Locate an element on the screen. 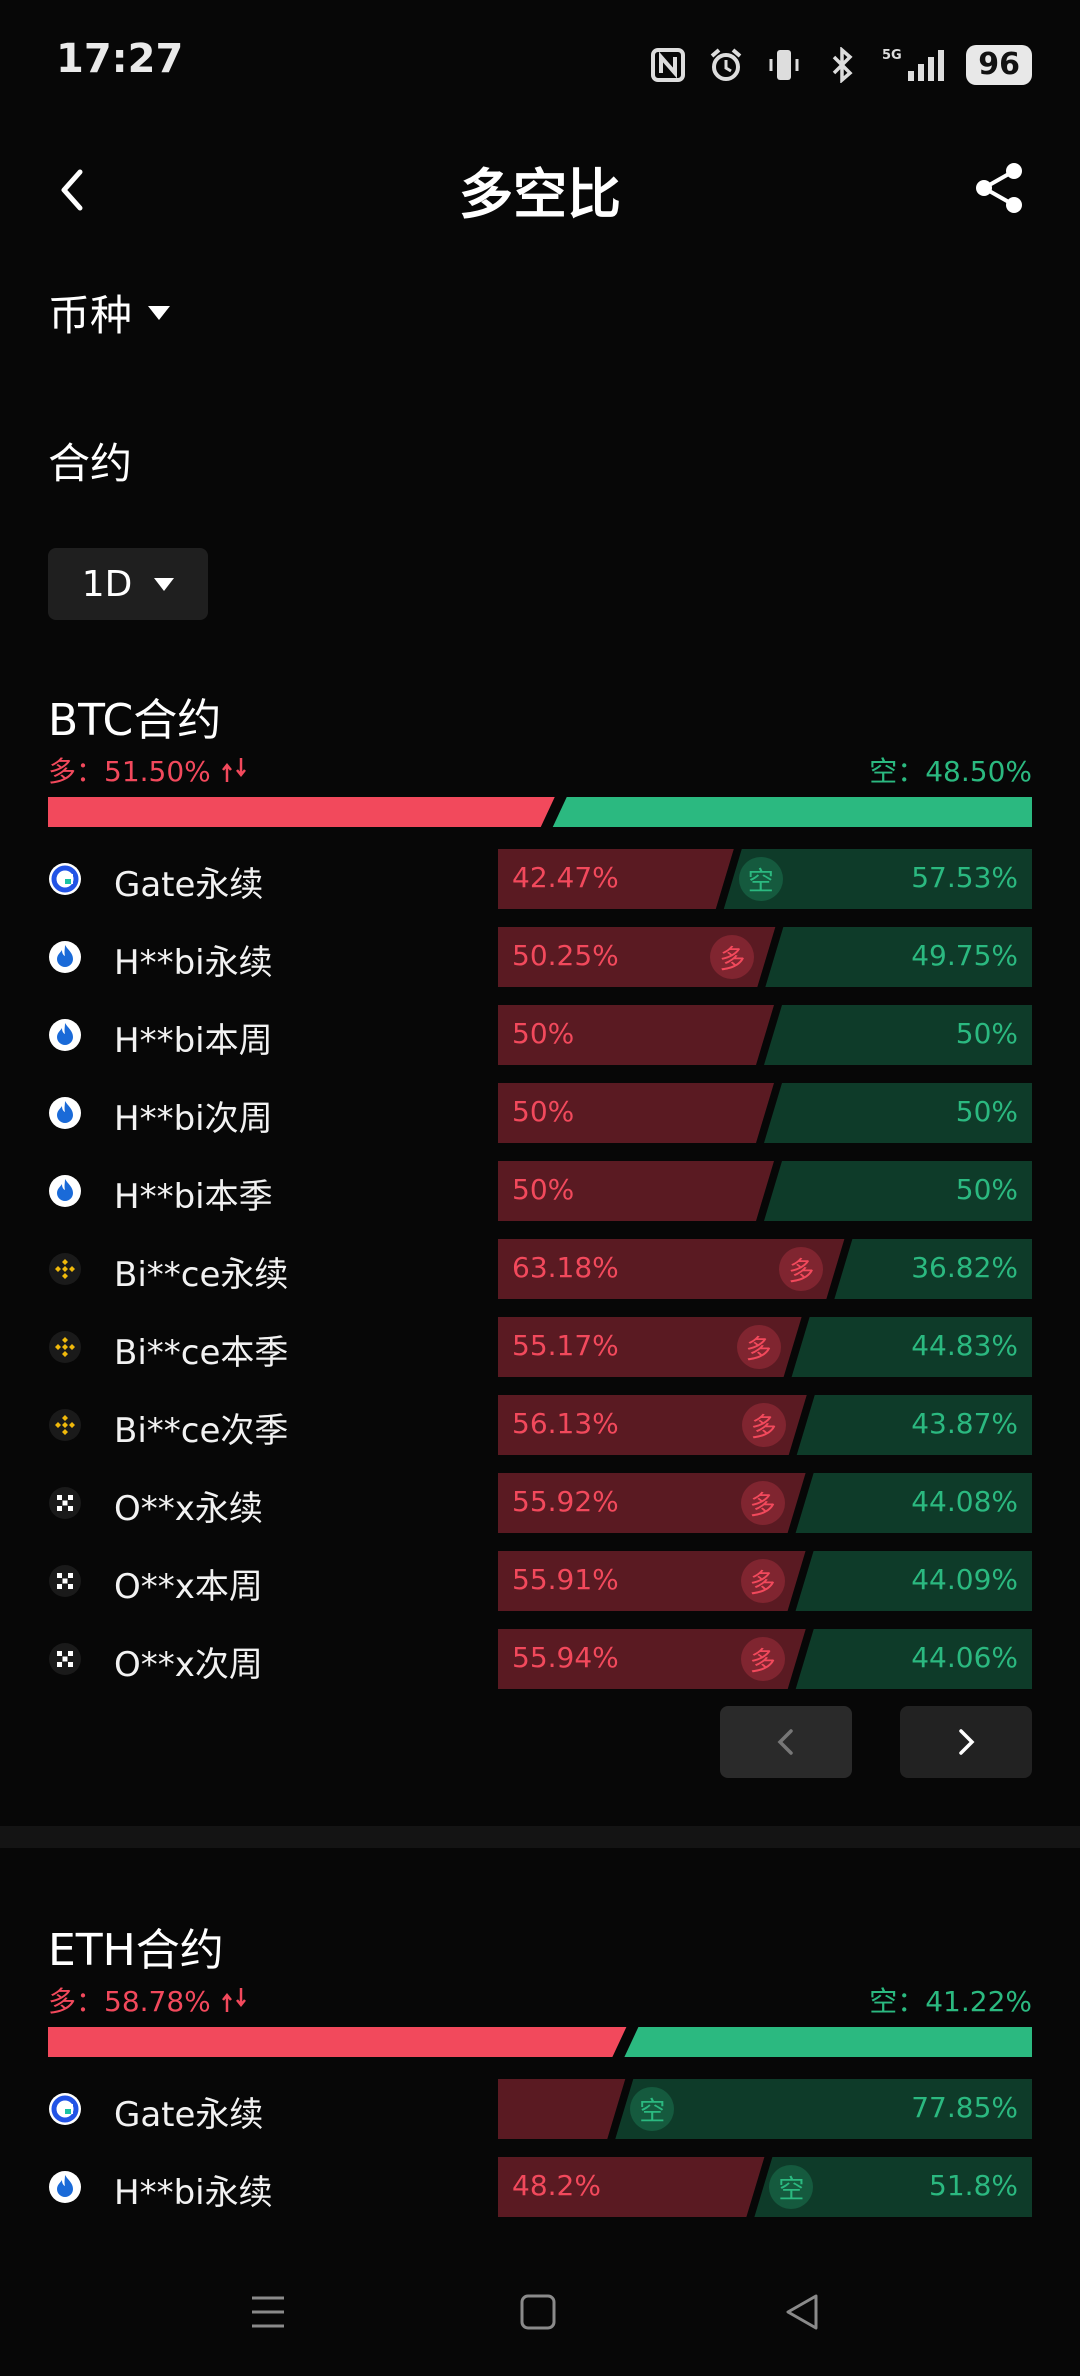  ratio-row-bar: 63.18% 36.82% 多 is located at coordinates (765, 1269).